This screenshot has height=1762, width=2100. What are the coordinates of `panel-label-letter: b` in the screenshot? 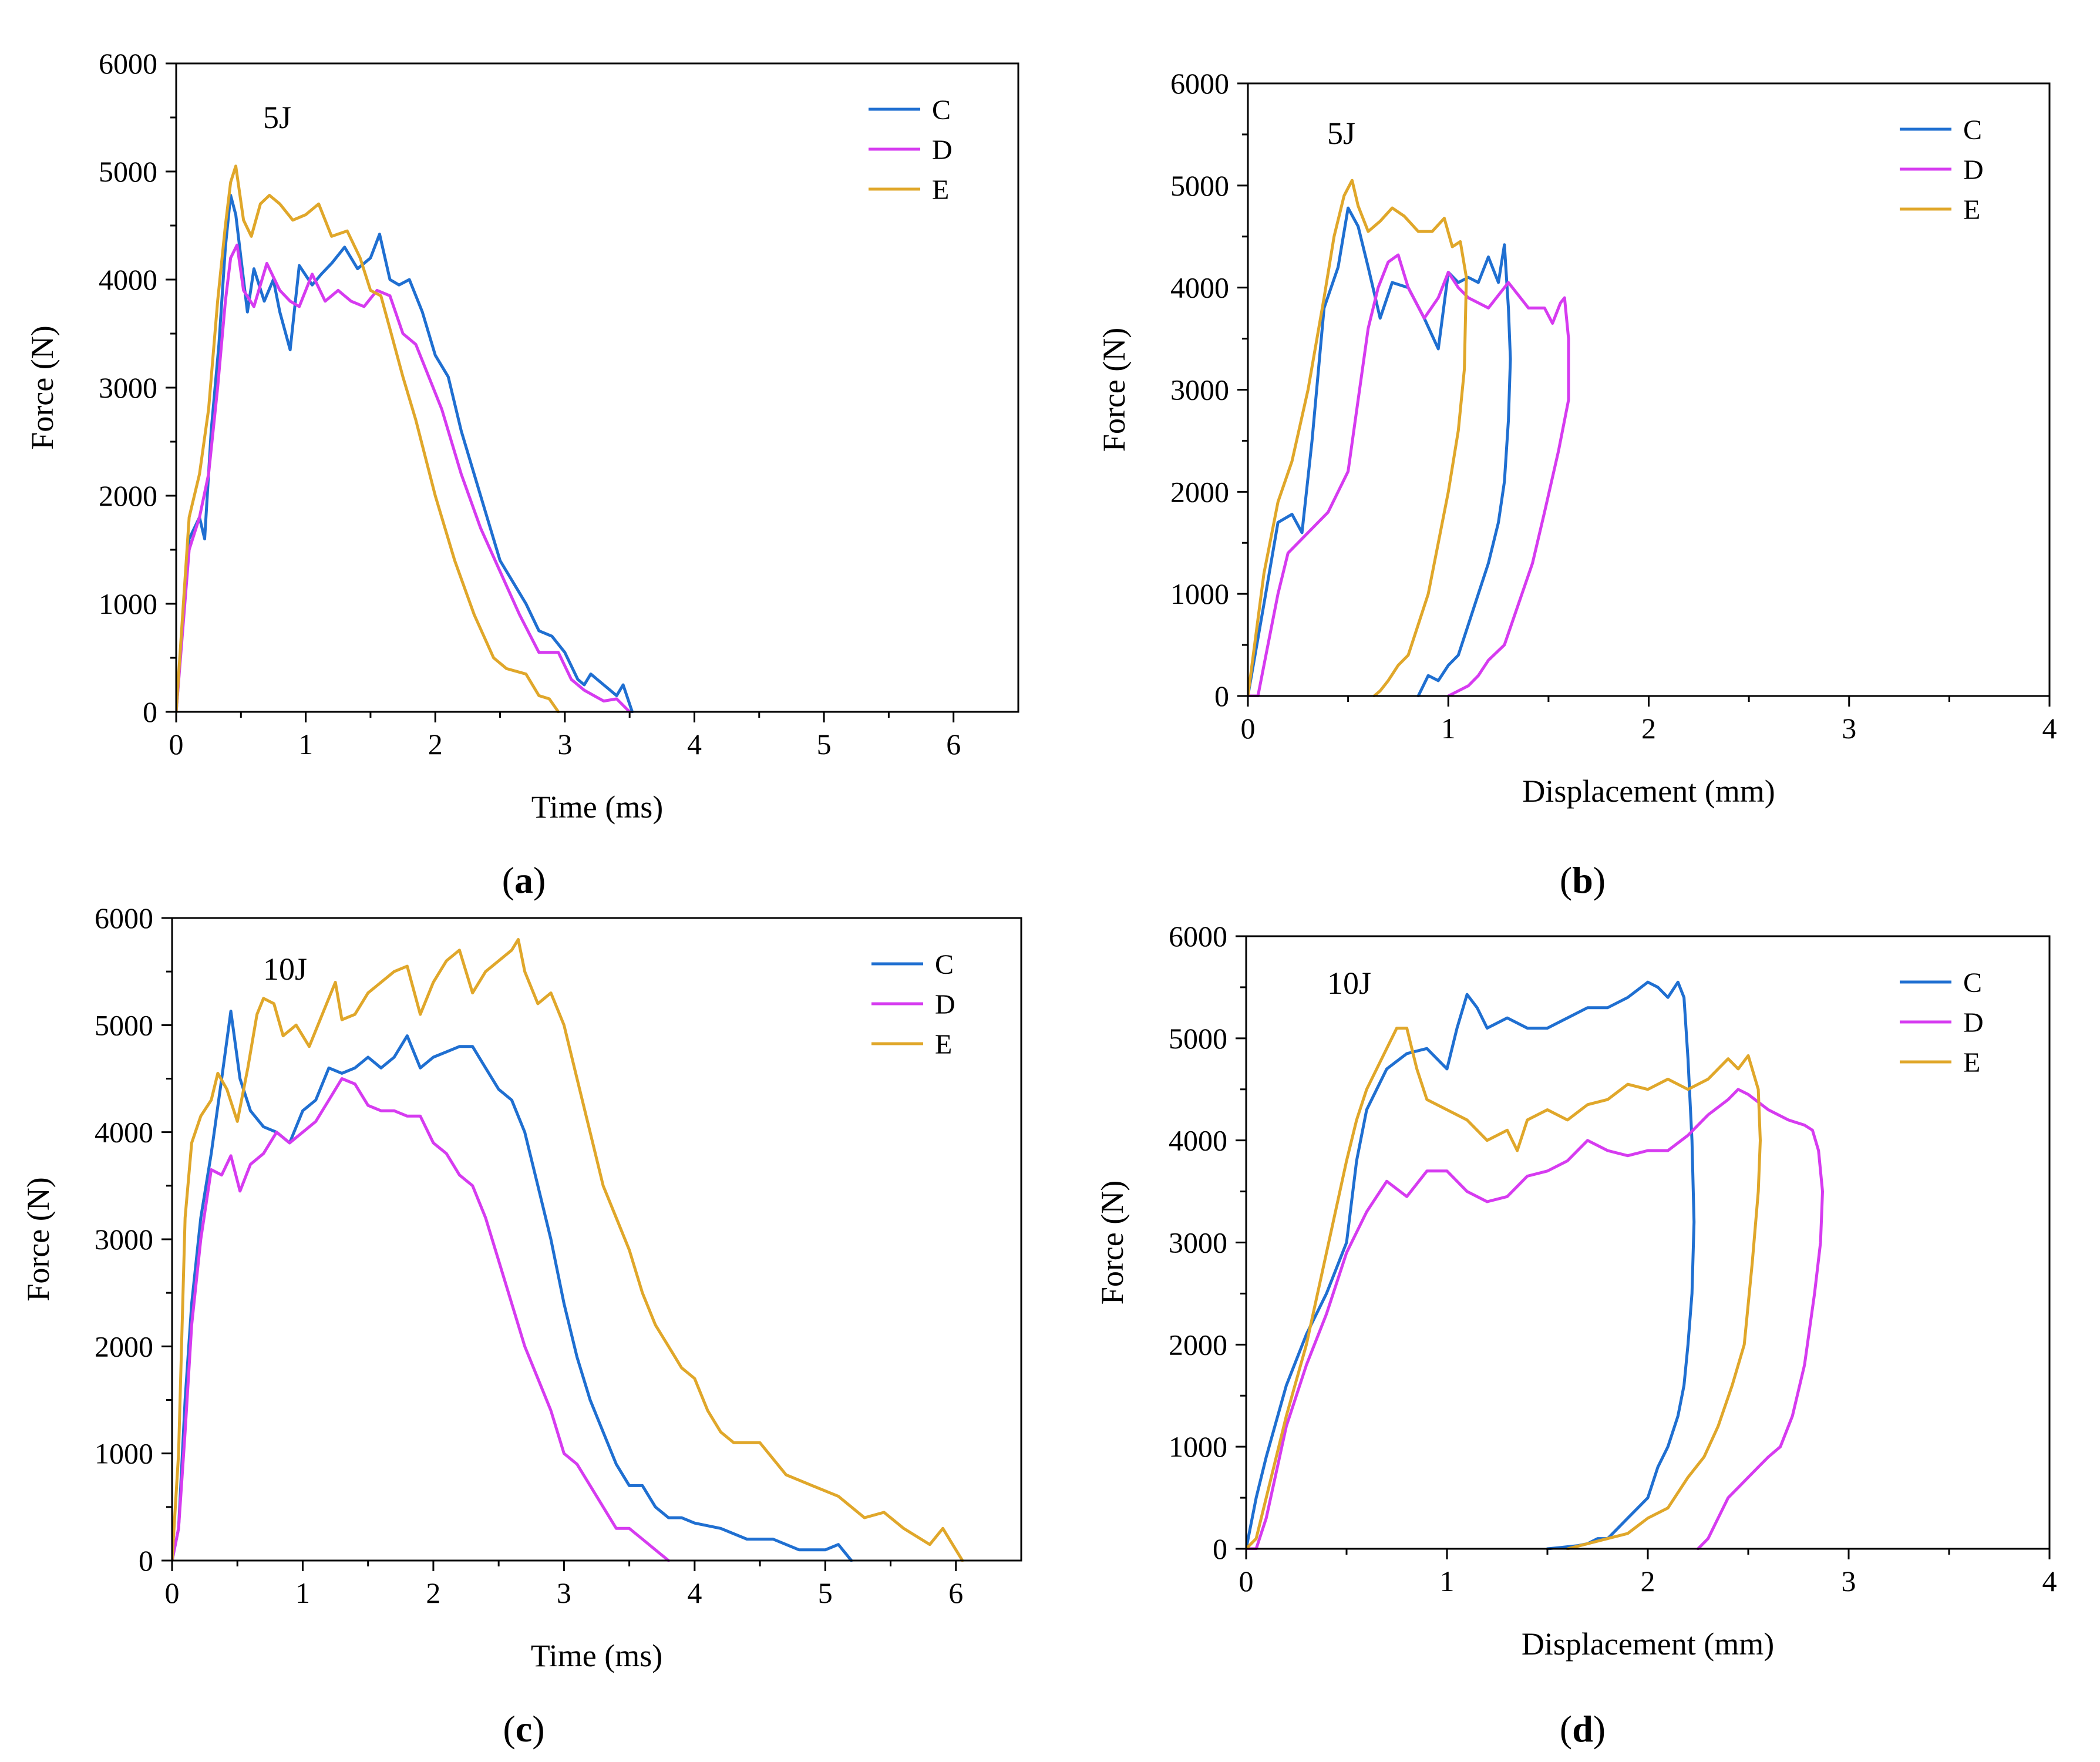 It's located at (1582, 880).